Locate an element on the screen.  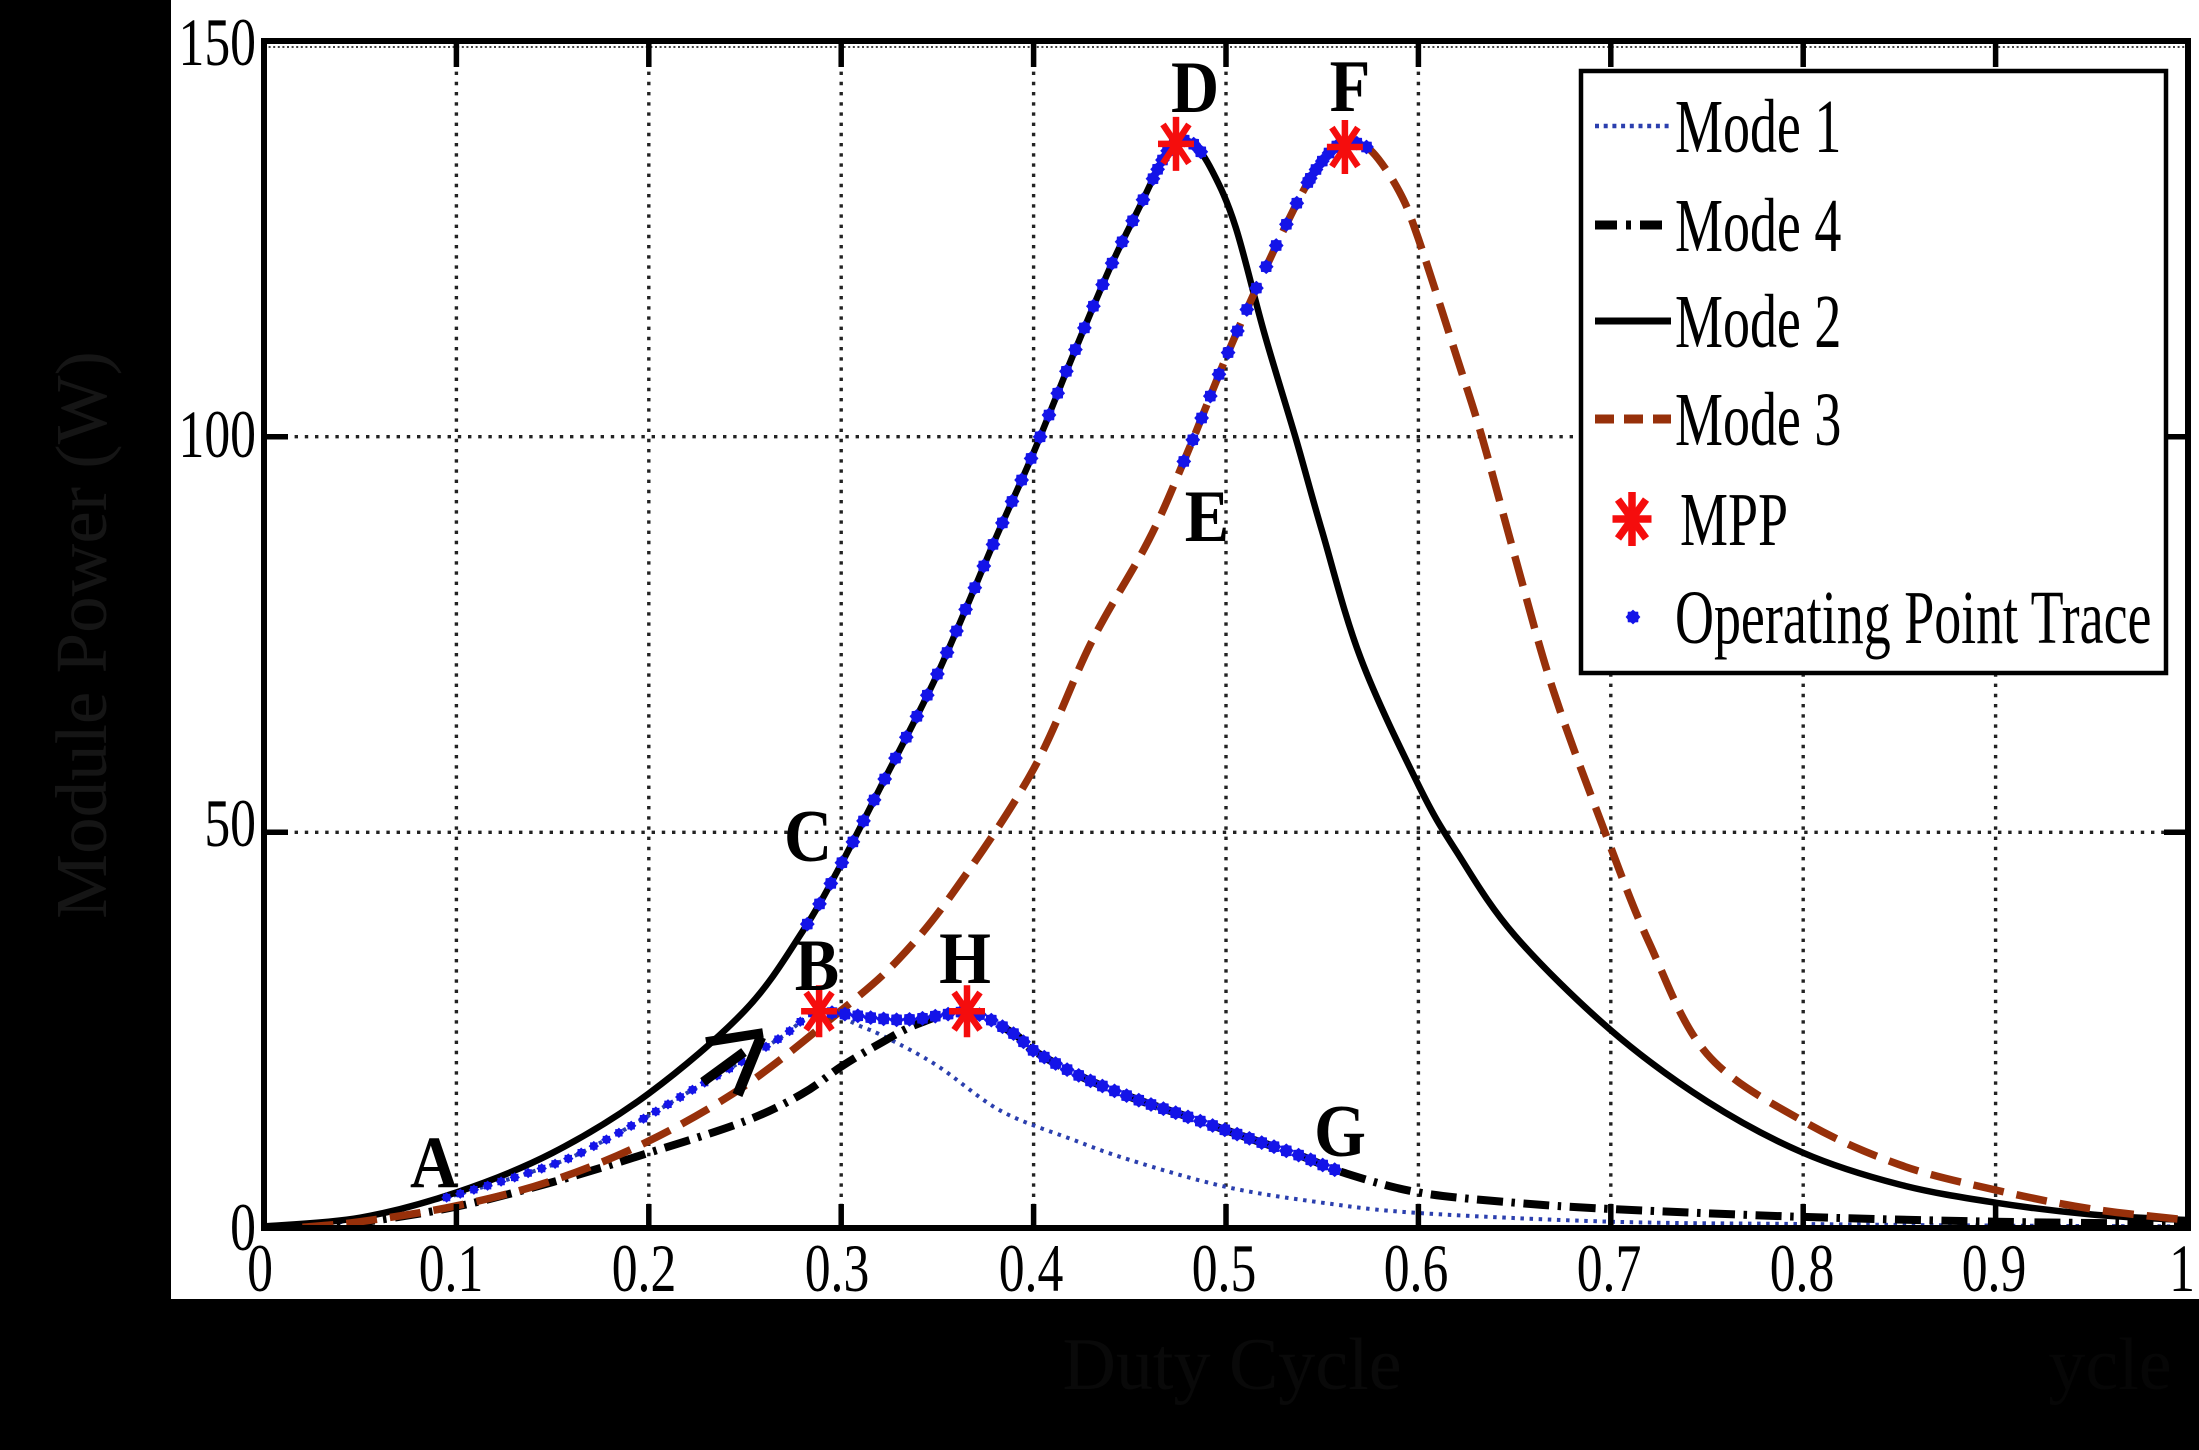
svg-text: C is located at coordinates (808, 837).